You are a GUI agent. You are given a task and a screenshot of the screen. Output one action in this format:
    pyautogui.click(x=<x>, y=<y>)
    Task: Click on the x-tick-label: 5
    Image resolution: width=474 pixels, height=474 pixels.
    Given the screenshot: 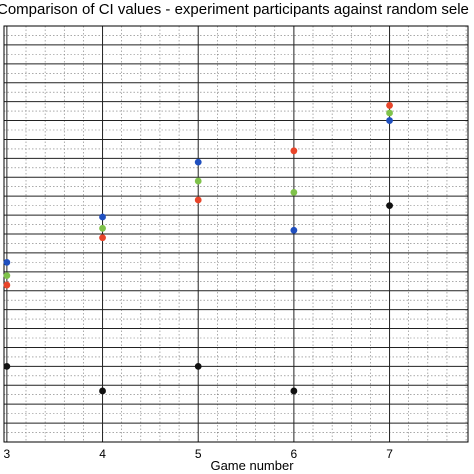 What is the action you would take?
    pyautogui.click(x=198, y=454)
    